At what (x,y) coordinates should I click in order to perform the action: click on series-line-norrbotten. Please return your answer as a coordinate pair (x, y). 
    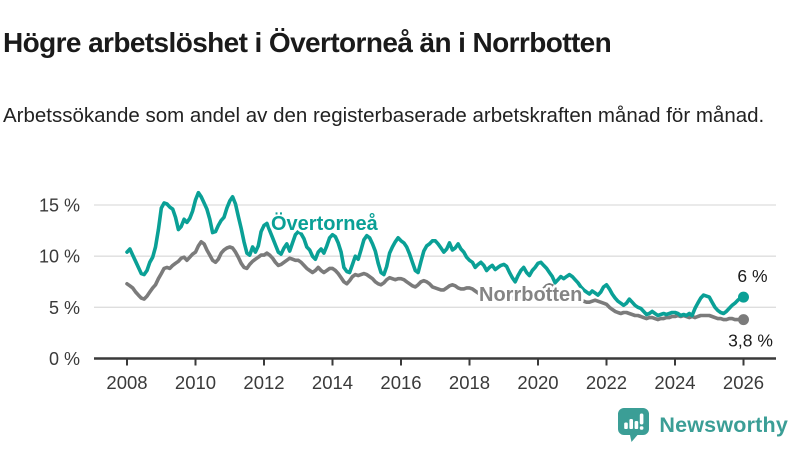
    Looking at the image, I should click on (435, 281).